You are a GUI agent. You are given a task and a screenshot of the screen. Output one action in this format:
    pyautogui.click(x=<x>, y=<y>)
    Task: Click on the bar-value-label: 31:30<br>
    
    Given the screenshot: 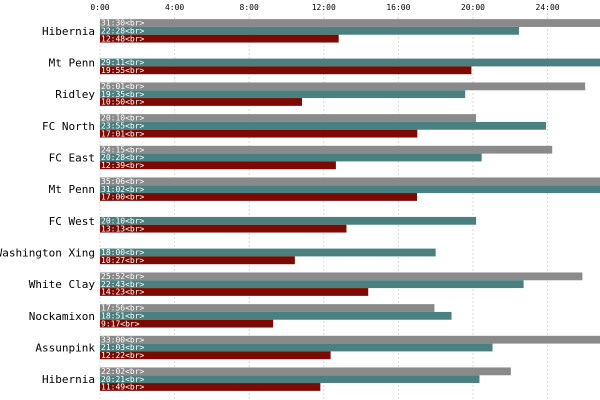 What is the action you would take?
    pyautogui.click(x=123, y=23)
    